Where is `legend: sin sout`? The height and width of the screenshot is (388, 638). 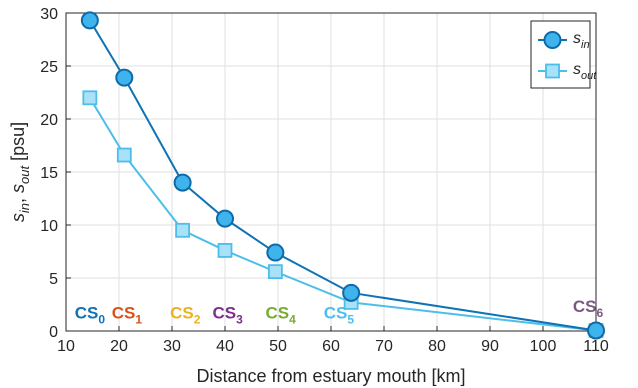
legend: sin sout is located at coordinates (563, 54).